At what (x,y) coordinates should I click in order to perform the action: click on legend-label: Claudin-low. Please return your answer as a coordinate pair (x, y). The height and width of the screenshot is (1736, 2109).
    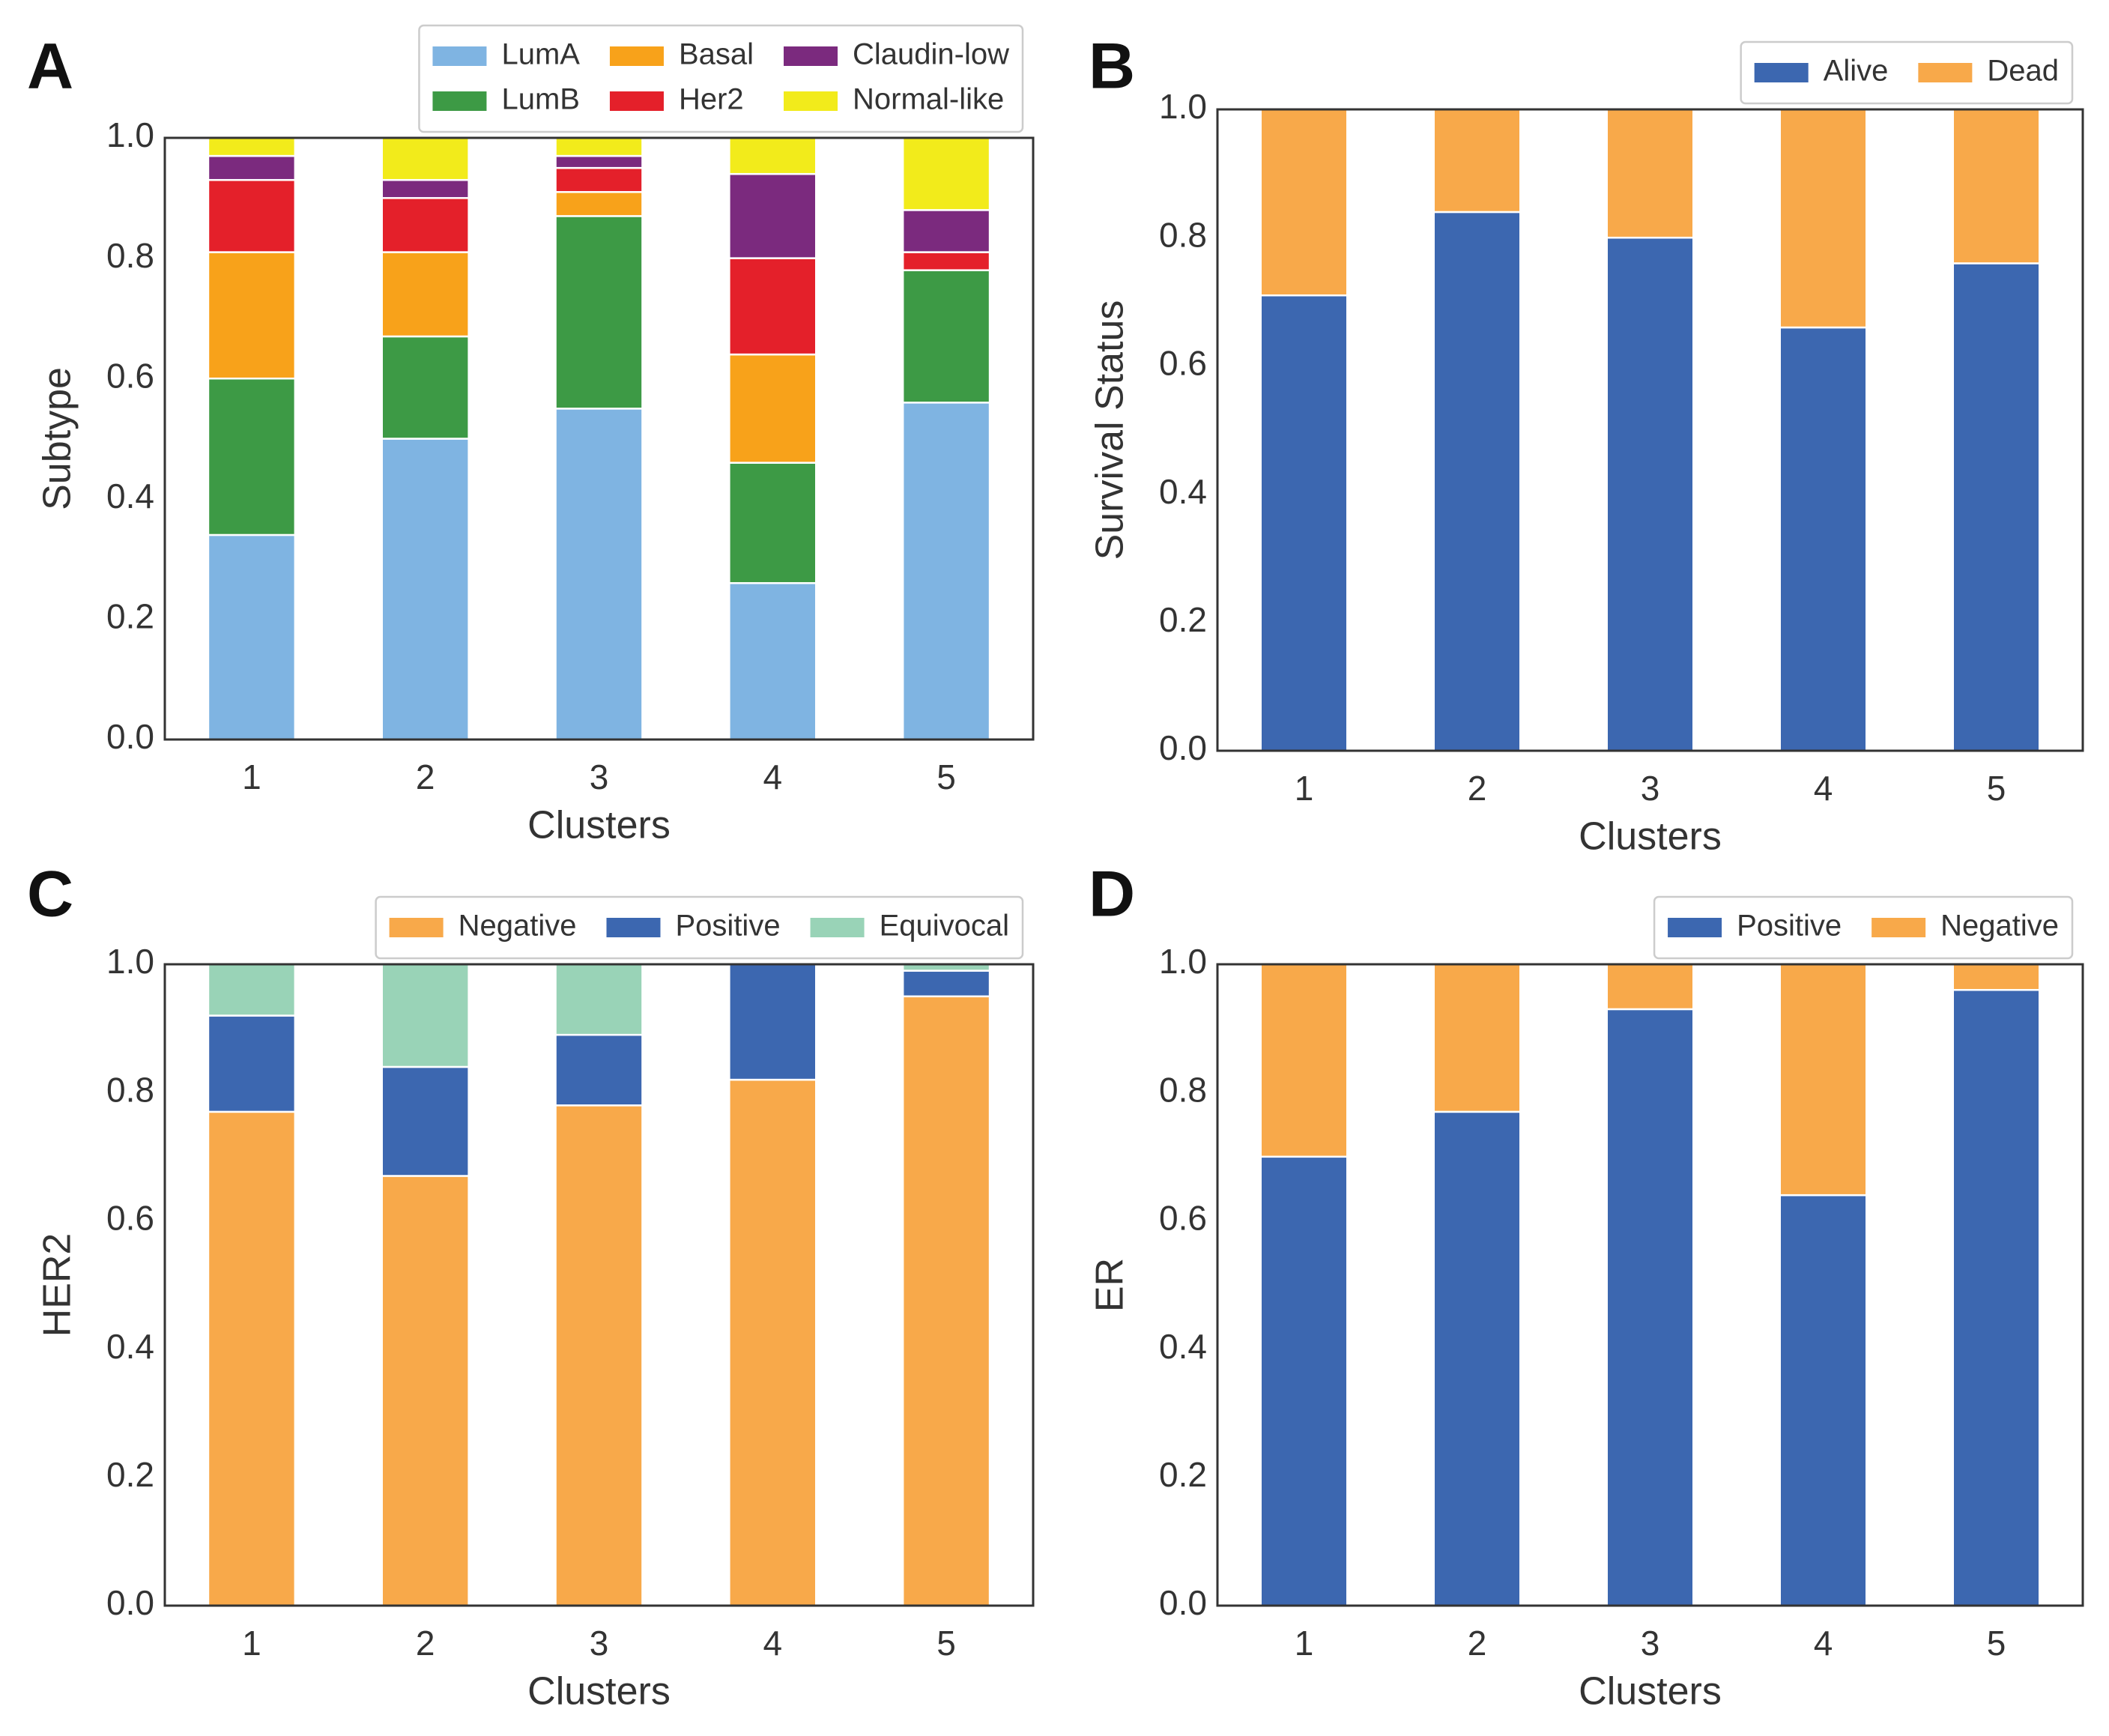
    Looking at the image, I should click on (931, 54).